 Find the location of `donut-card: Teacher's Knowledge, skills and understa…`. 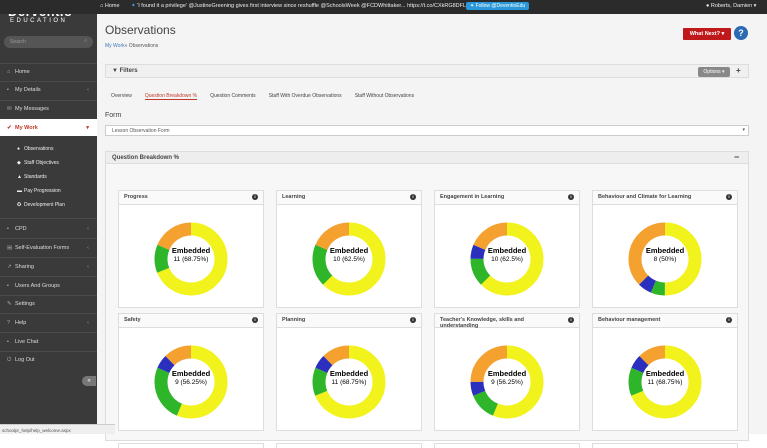

donut-card: Teacher's Knowledge, skills and understa… is located at coordinates (507, 372).